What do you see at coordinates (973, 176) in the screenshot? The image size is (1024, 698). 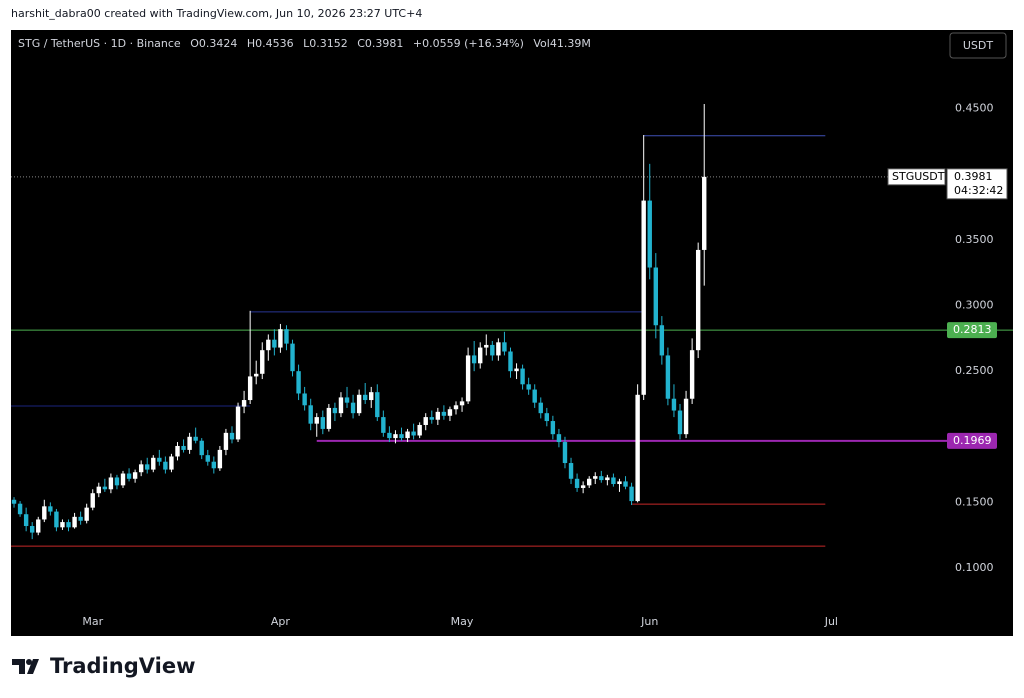 I see `price-label: 0.3981` at bounding box center [973, 176].